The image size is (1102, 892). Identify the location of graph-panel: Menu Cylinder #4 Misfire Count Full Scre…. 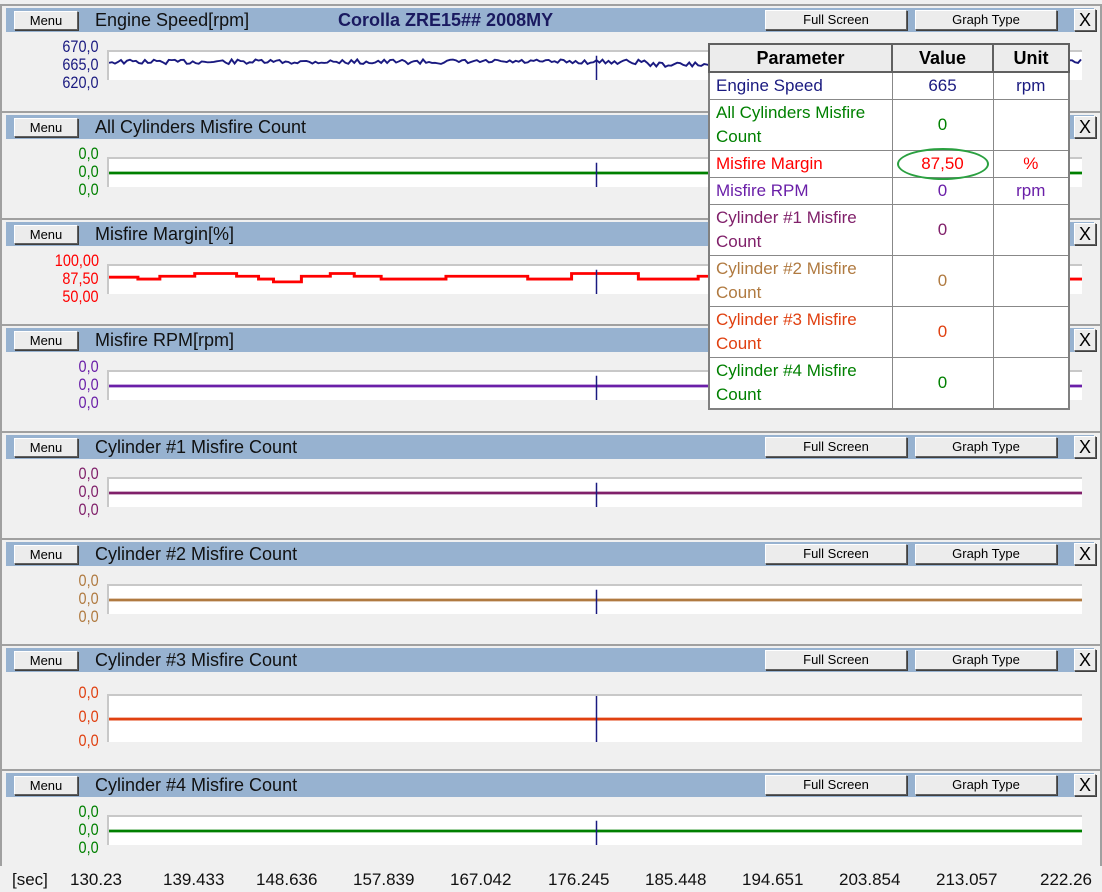
(551, 817).